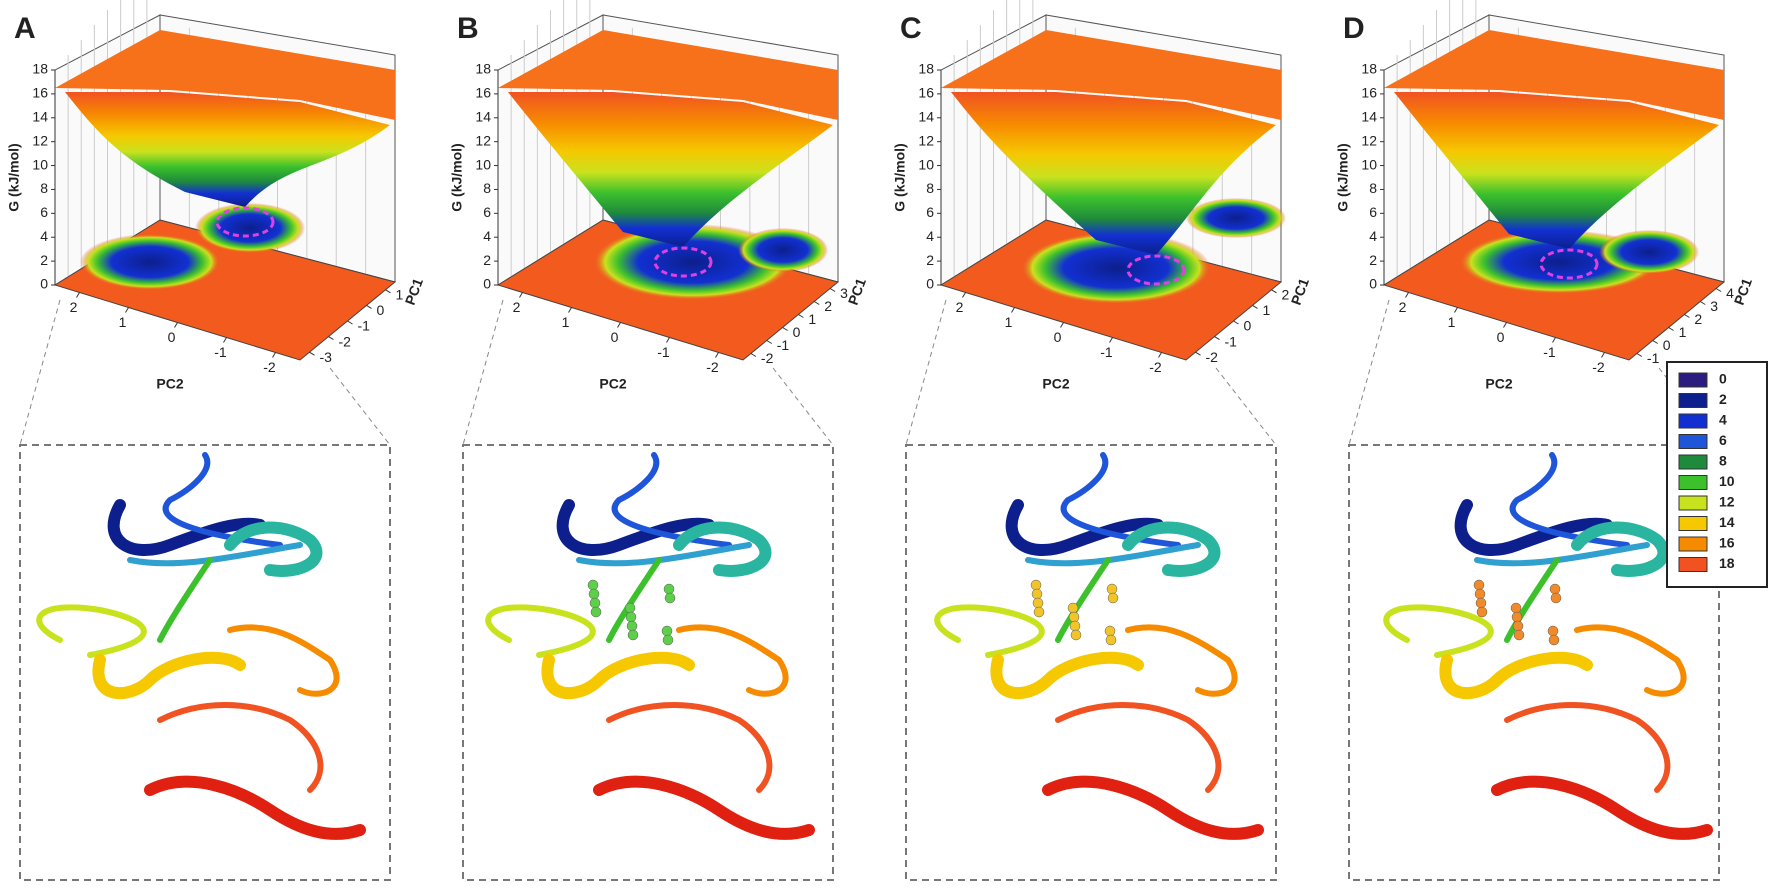  I want to click on legend-label: 4, so click(1723, 420).